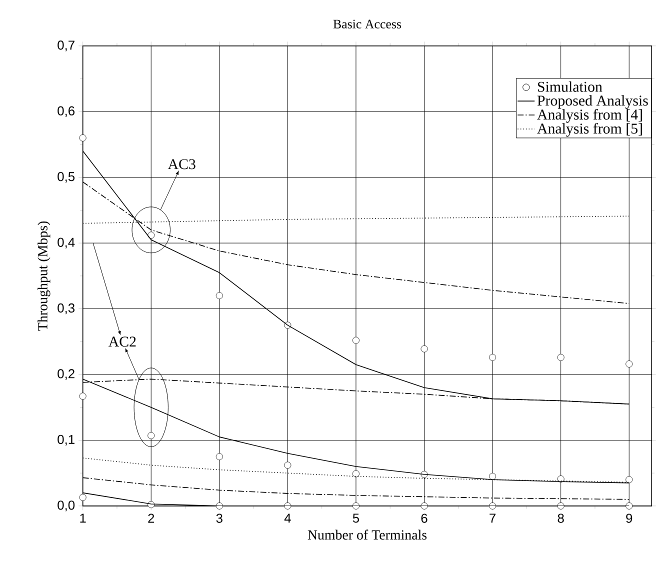  I want to click on x-tick-label: 8, so click(561, 518).